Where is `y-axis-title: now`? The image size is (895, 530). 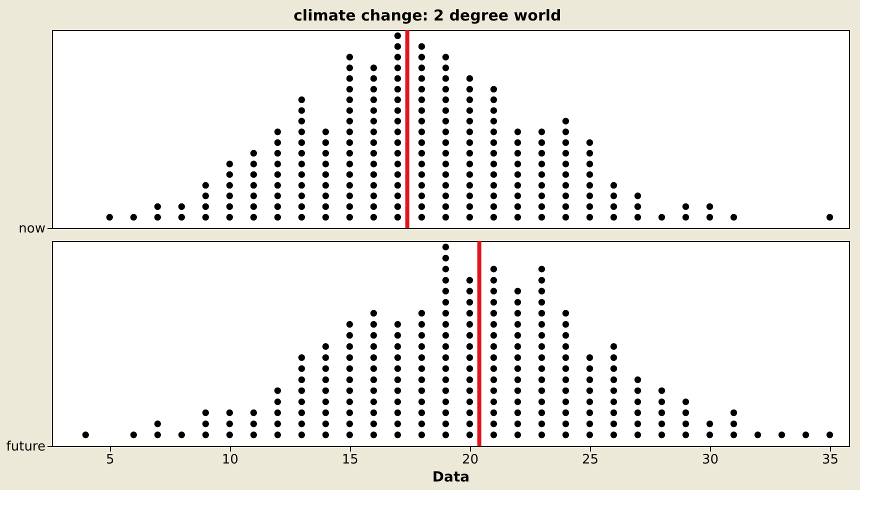 y-axis-title: now is located at coordinates (32, 229).